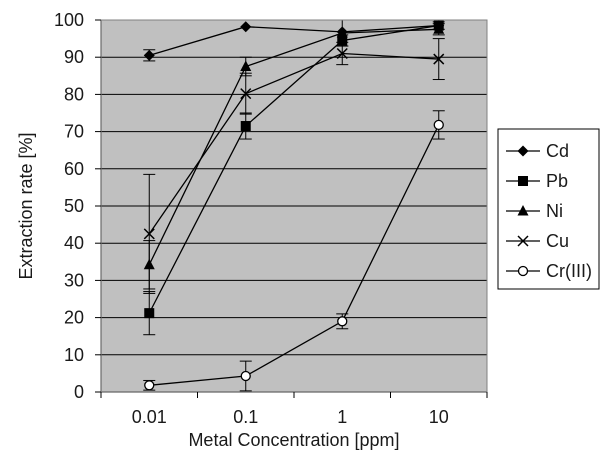 Image resolution: width=605 pixels, height=457 pixels. What do you see at coordinates (149, 417) in the screenshot?
I see `x-tick-label: 0.01` at bounding box center [149, 417].